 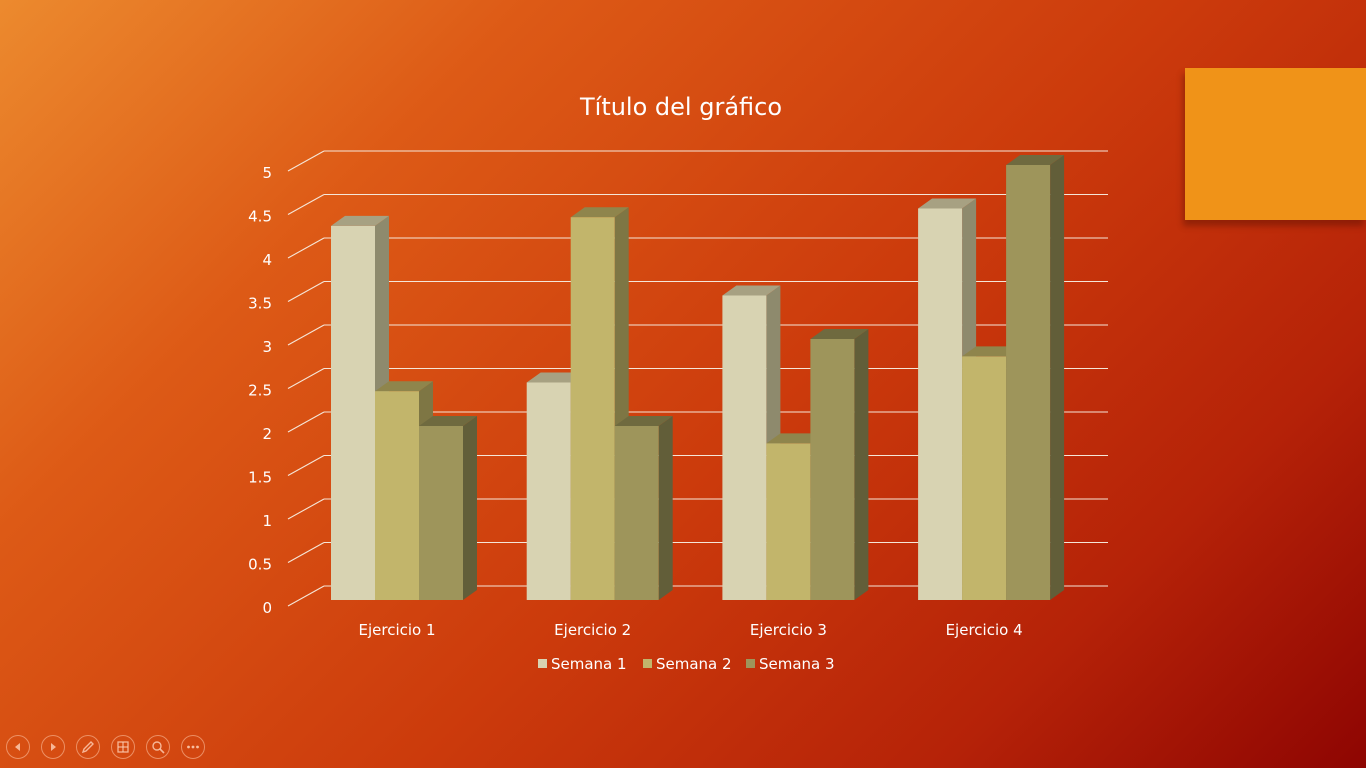 I want to click on zoom-button, so click(x=158, y=747).